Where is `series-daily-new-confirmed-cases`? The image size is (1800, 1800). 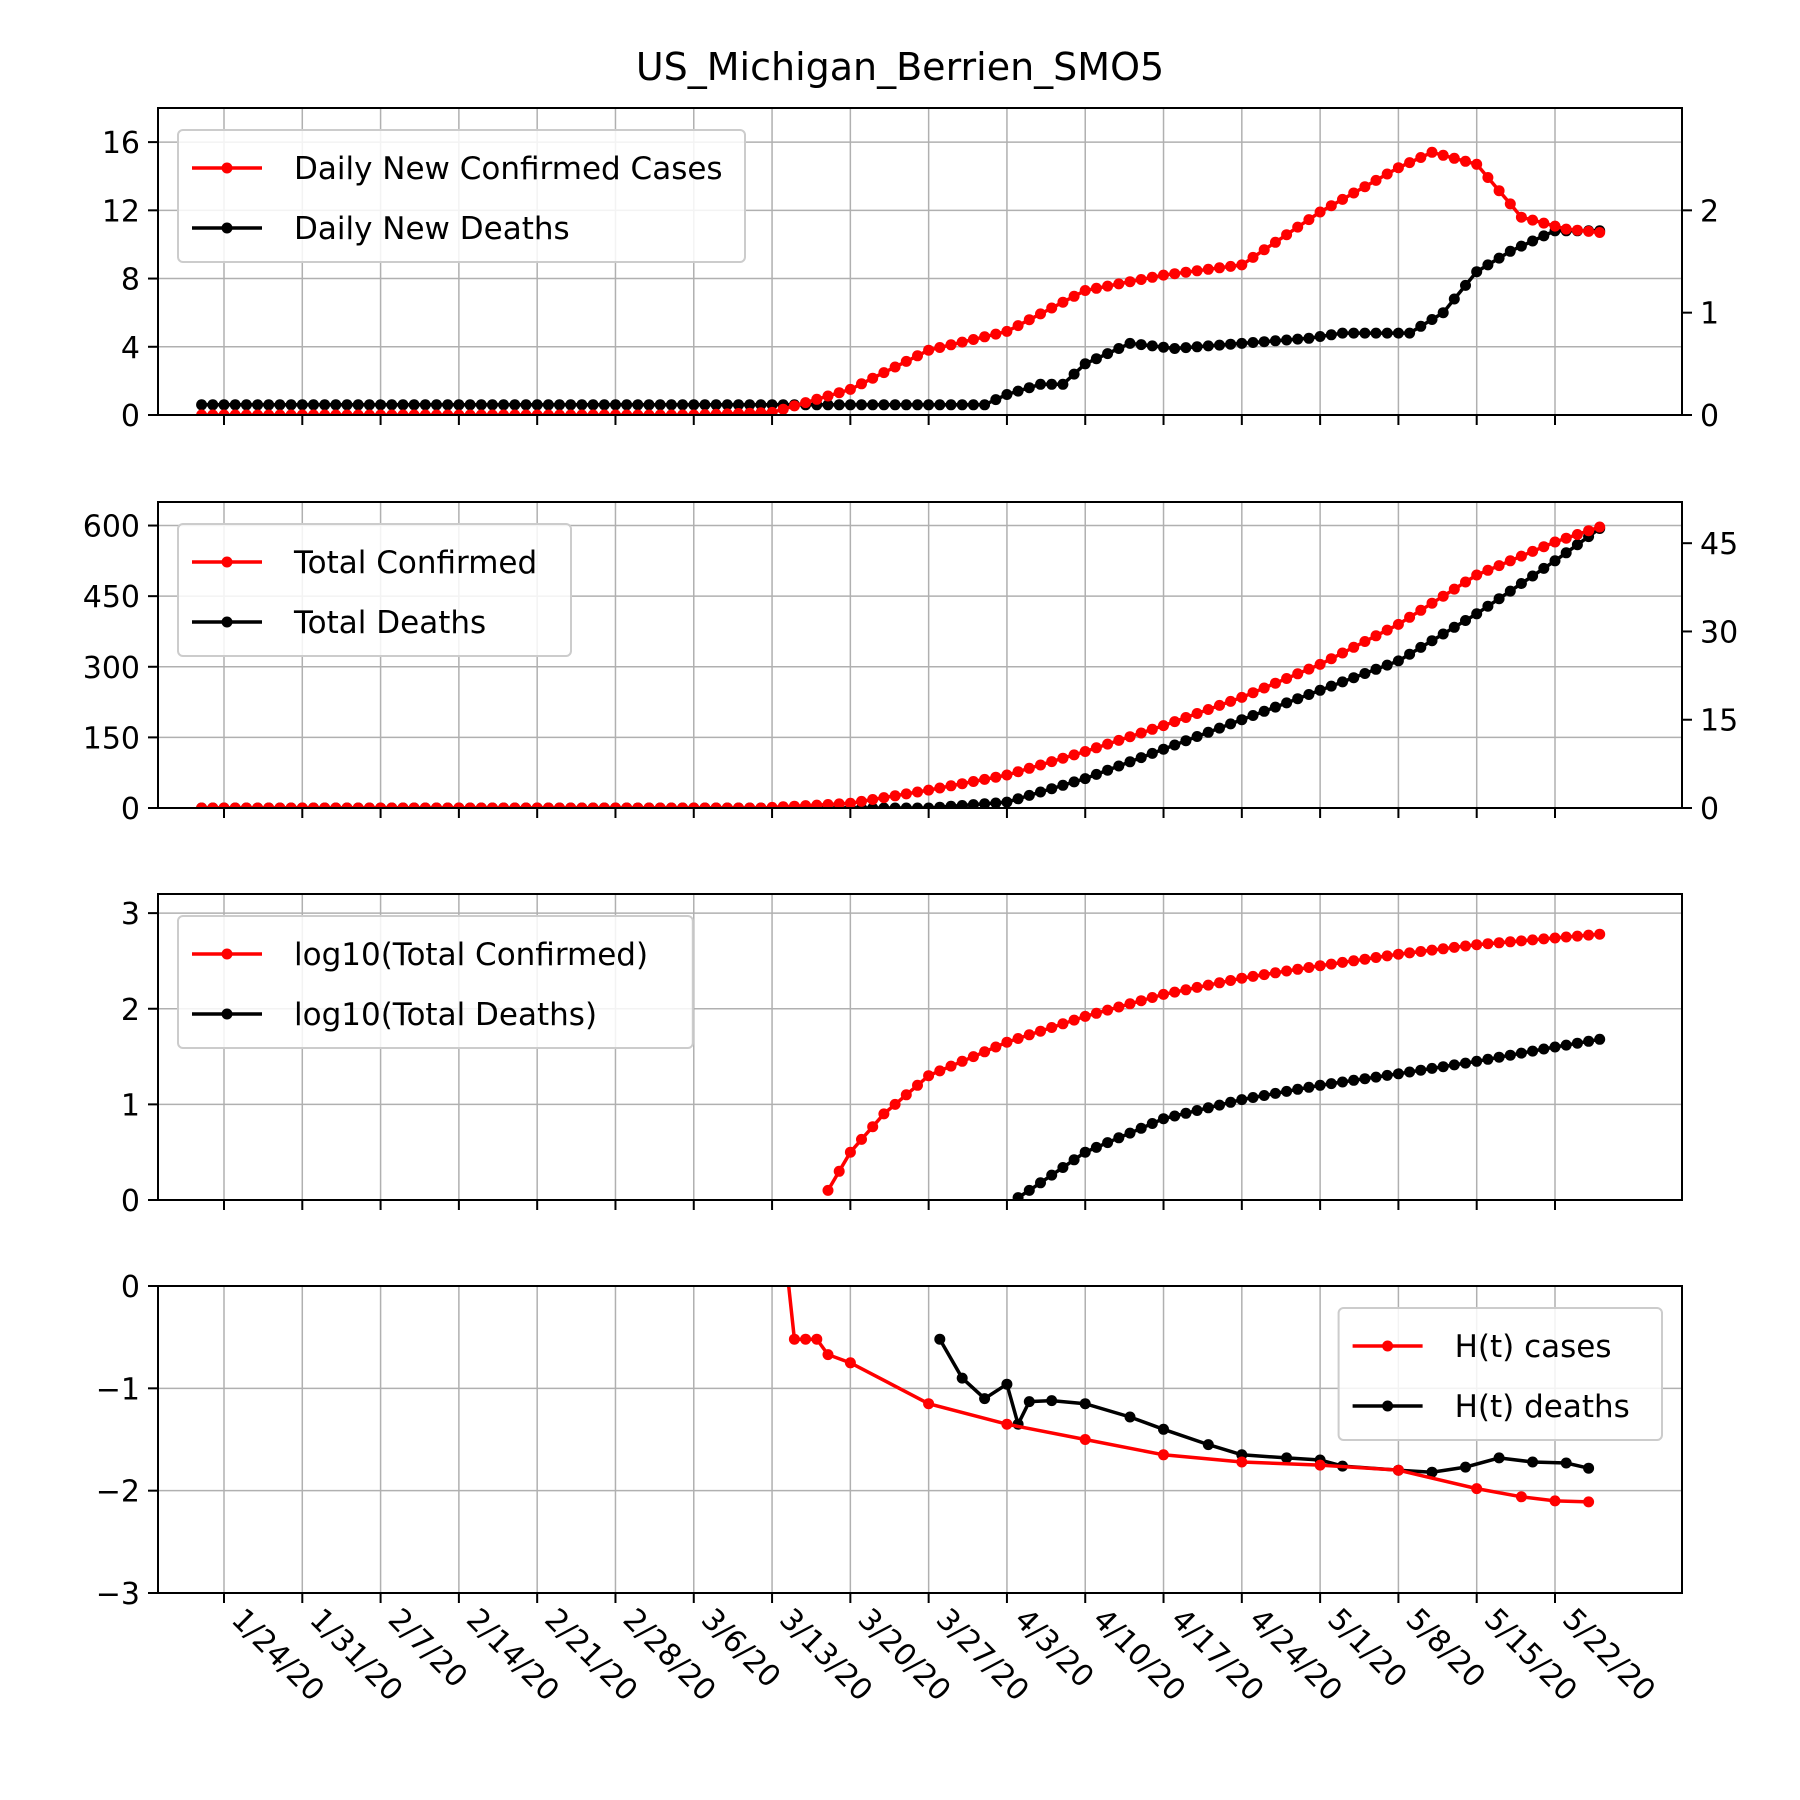
series-daily-new-confirmed-cases is located at coordinates (901, 280).